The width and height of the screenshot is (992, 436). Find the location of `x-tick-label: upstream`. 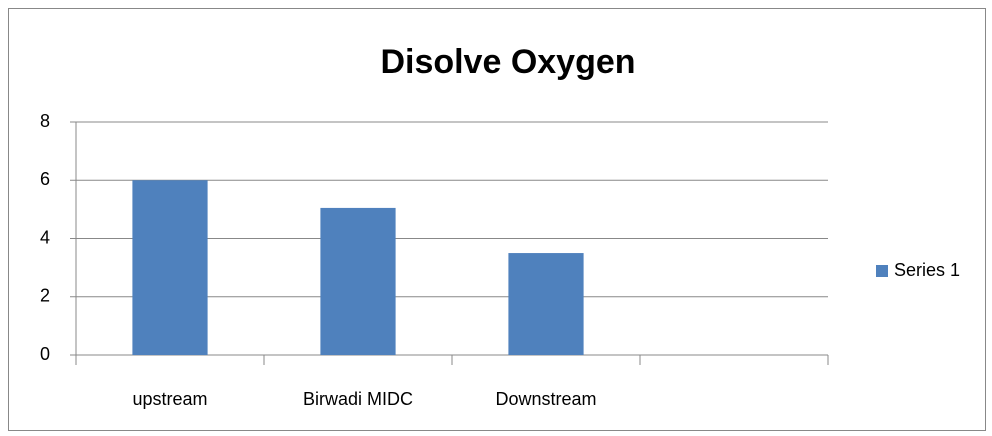

x-tick-label: upstream is located at coordinates (169, 399).